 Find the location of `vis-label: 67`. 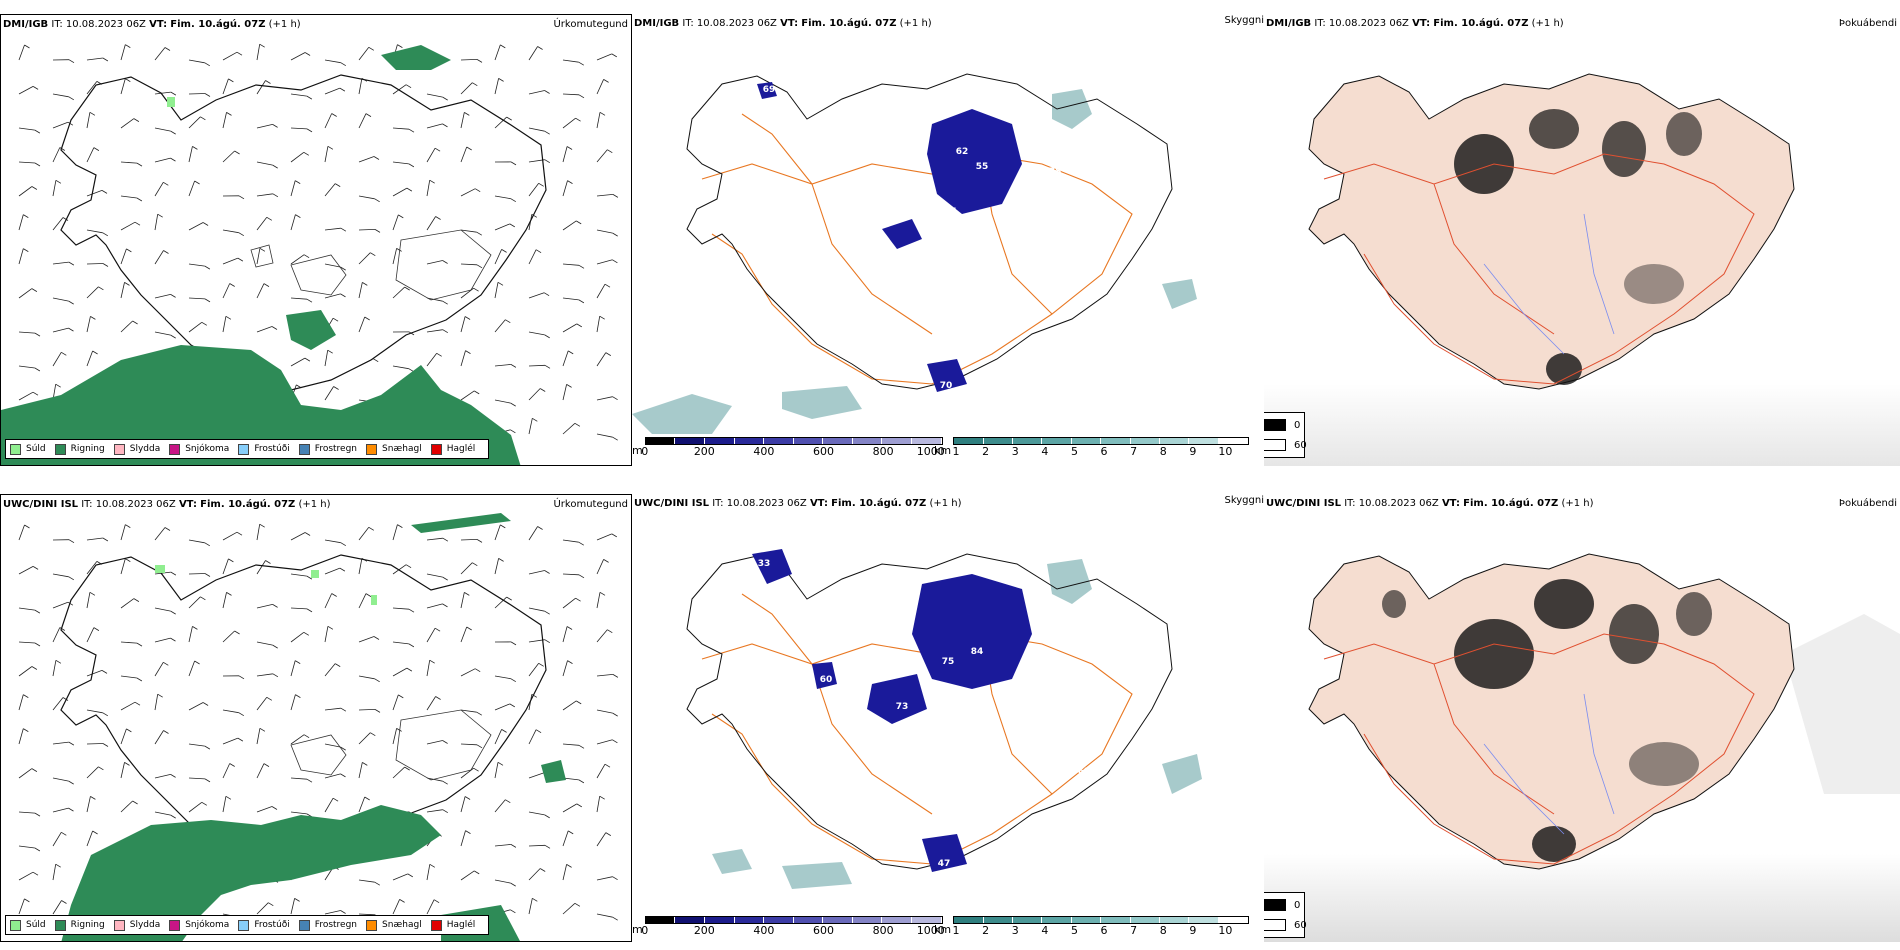

vis-label: 67 is located at coordinates (1068, 337).